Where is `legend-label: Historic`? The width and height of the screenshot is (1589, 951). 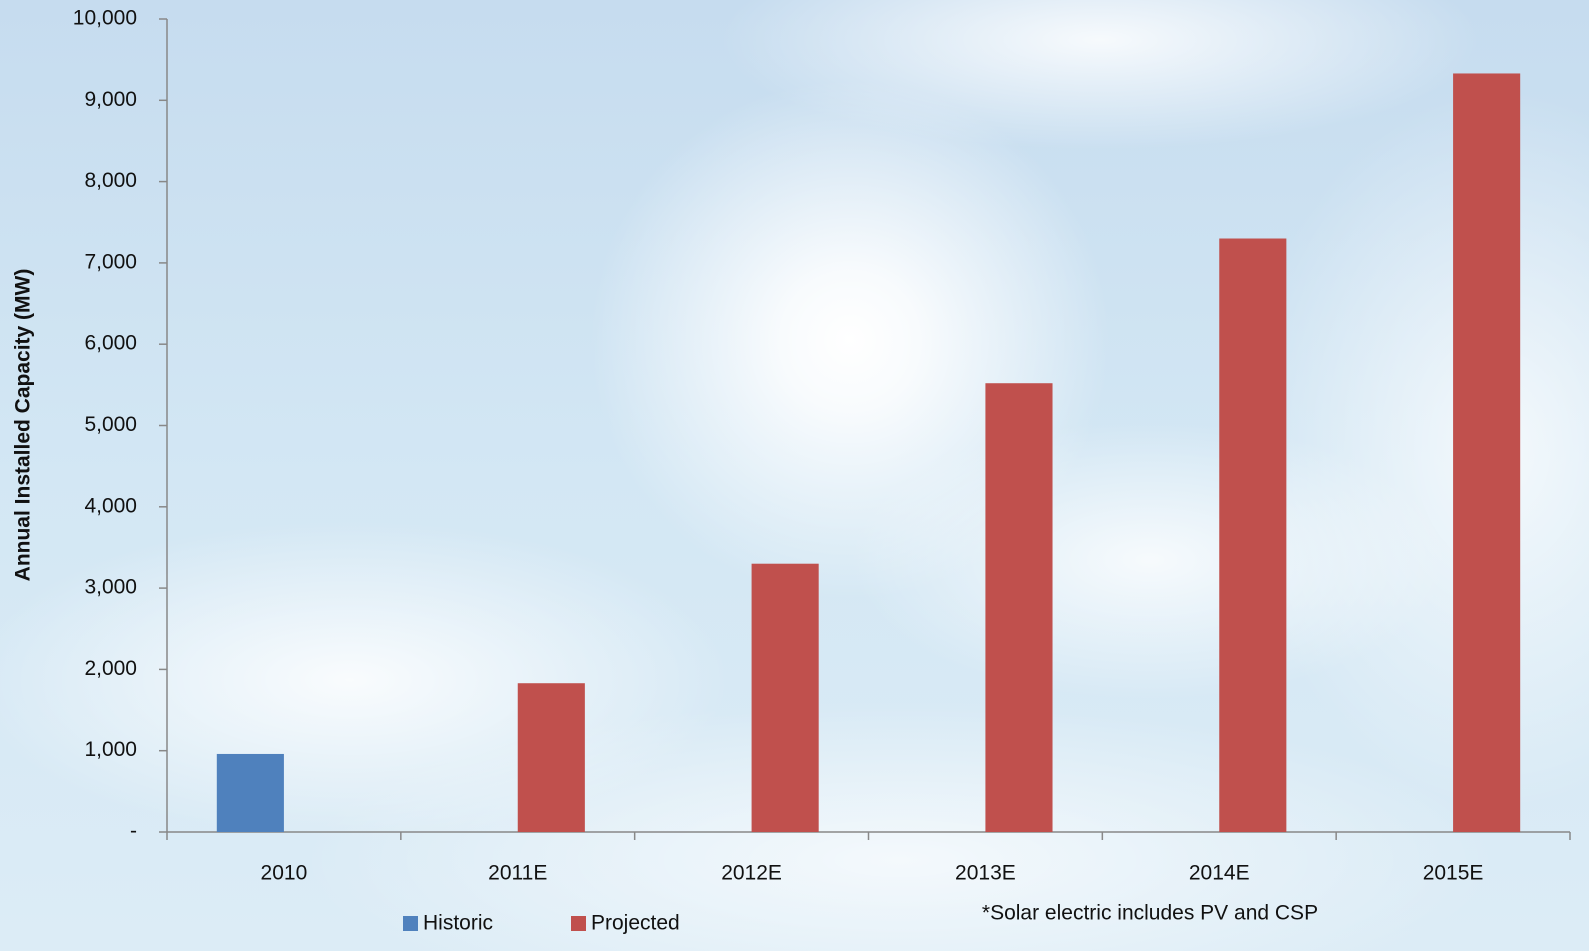
legend-label: Historic is located at coordinates (458, 923).